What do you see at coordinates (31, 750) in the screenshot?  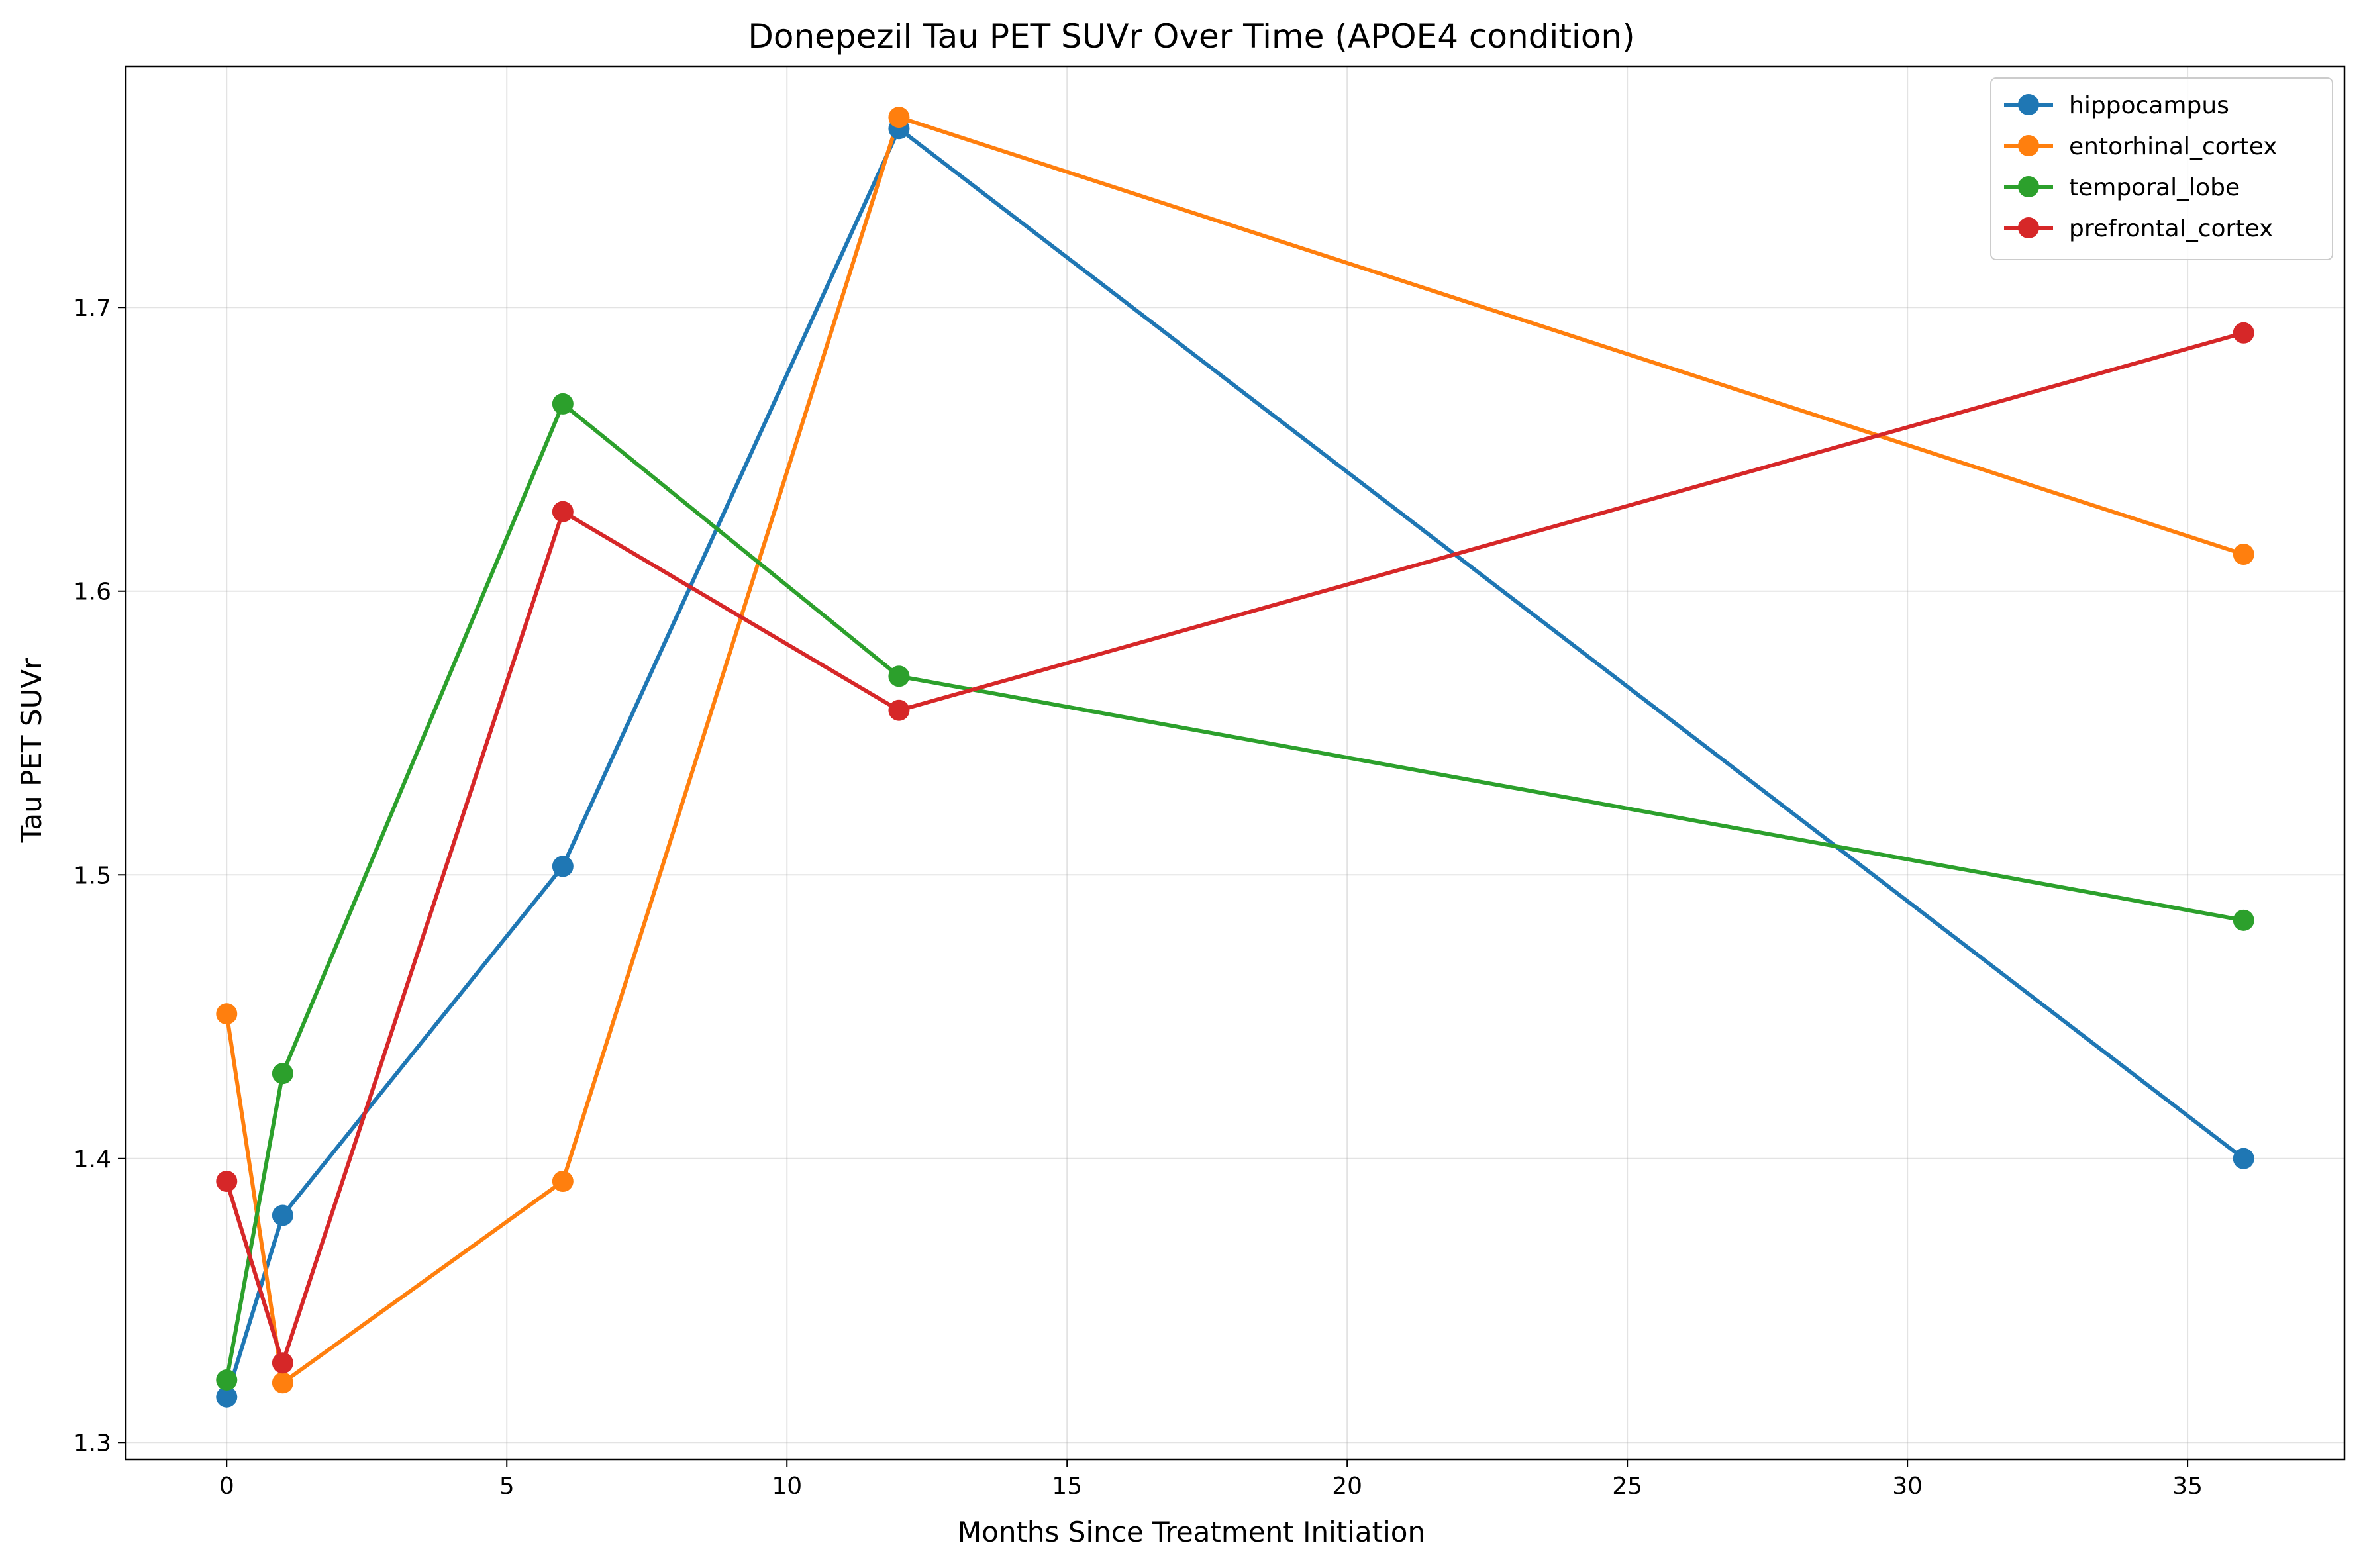 I see `y-axis-label: Tau PET SUVr` at bounding box center [31, 750].